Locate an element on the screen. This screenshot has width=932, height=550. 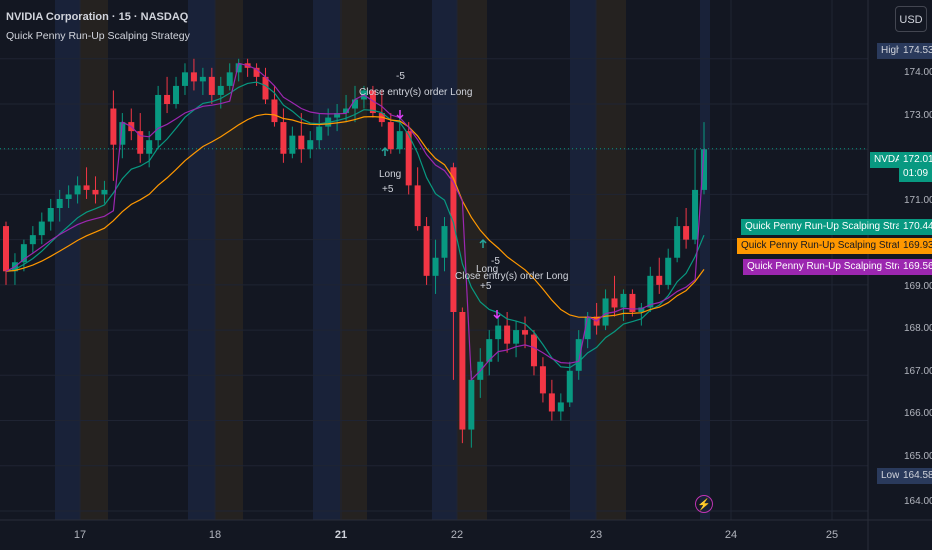
price-tick: 168.00 is located at coordinates (918, 328).